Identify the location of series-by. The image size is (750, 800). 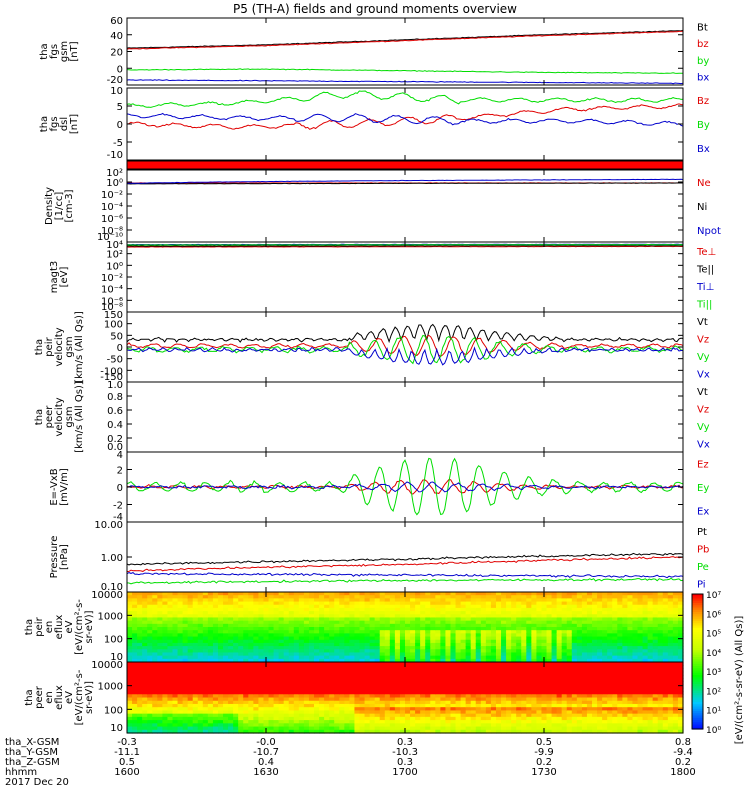
(404, 71).